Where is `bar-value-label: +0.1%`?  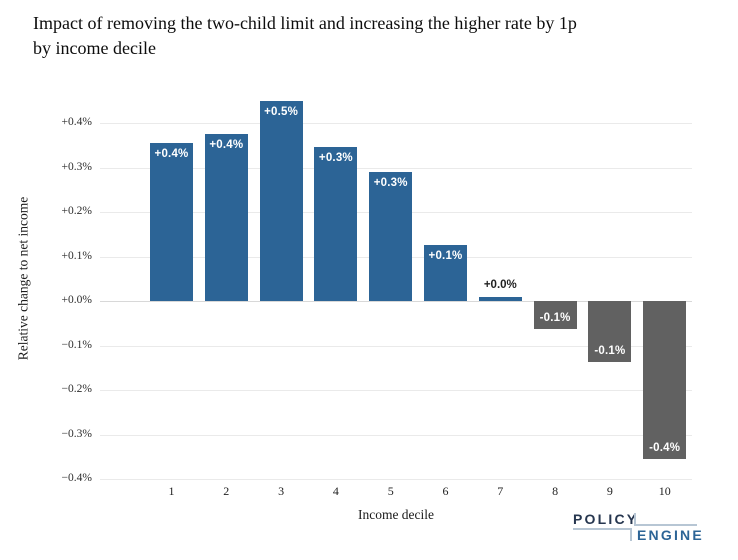
bar-value-label: +0.1% is located at coordinates (445, 256).